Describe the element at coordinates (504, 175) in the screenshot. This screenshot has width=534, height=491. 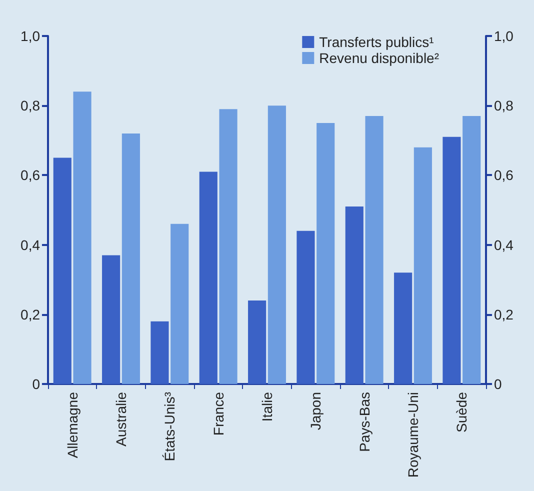
I see `y2-tick-label: 0,6` at that location.